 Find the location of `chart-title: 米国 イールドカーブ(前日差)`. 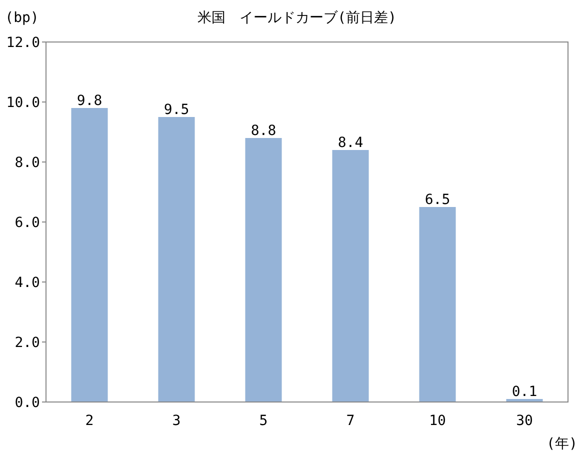

chart-title: 米国 イールドカーブ(前日差) is located at coordinates (297, 18).